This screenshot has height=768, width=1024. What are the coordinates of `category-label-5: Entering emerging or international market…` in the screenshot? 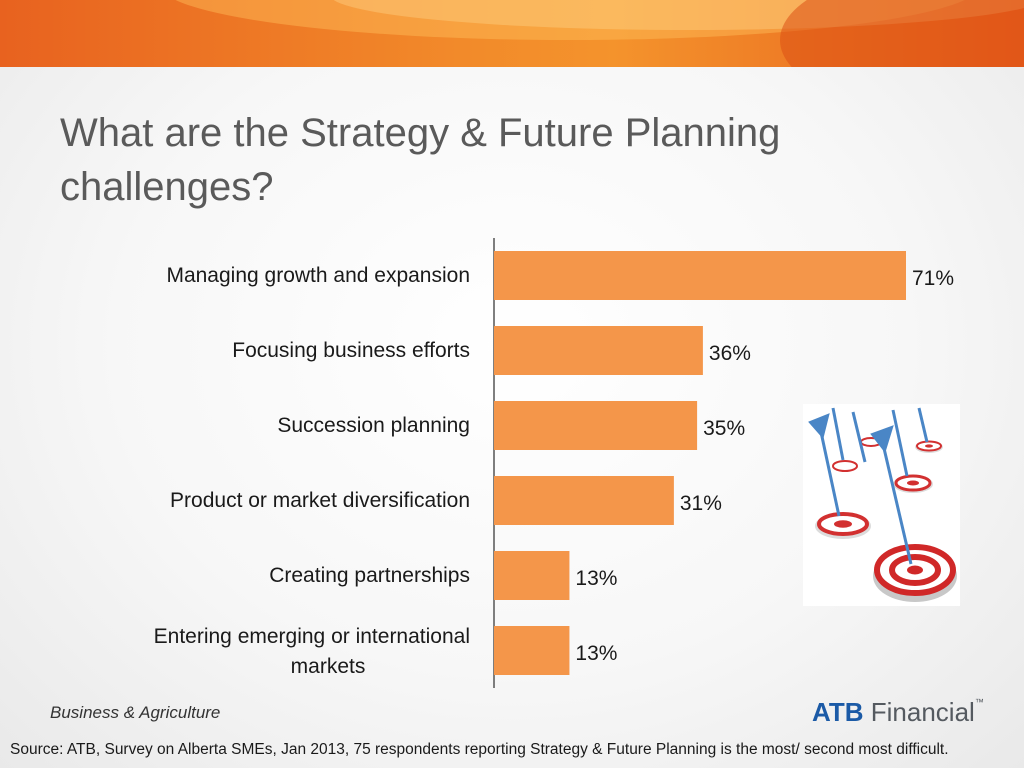 It's located at (312, 651).